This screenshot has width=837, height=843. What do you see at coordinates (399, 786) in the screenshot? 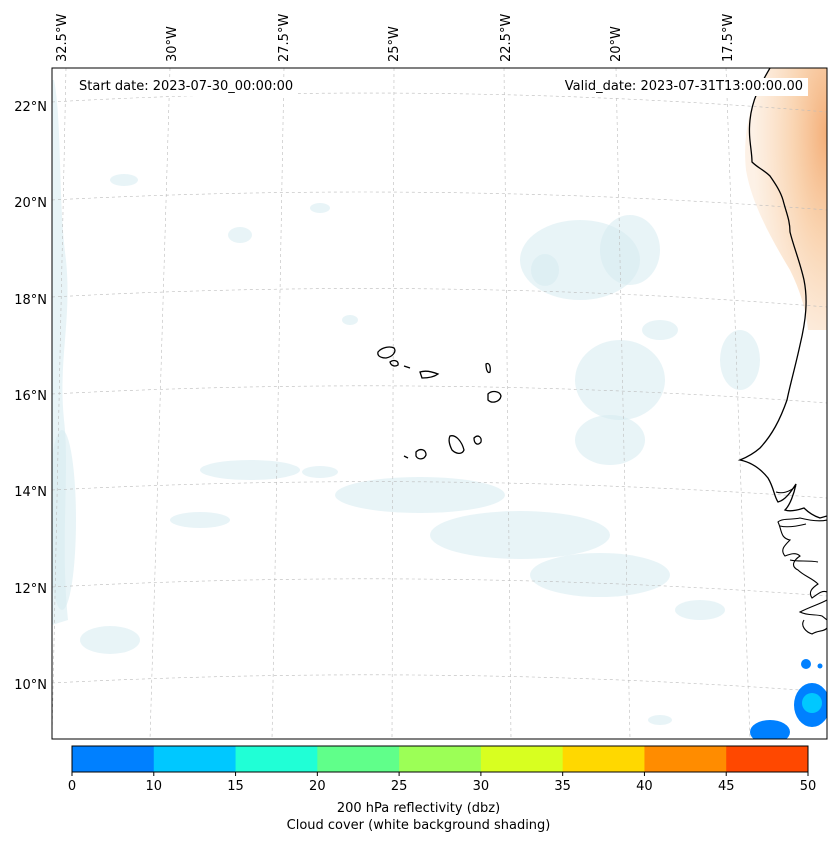
I see `colorbar-tick-label: 25` at bounding box center [399, 786].